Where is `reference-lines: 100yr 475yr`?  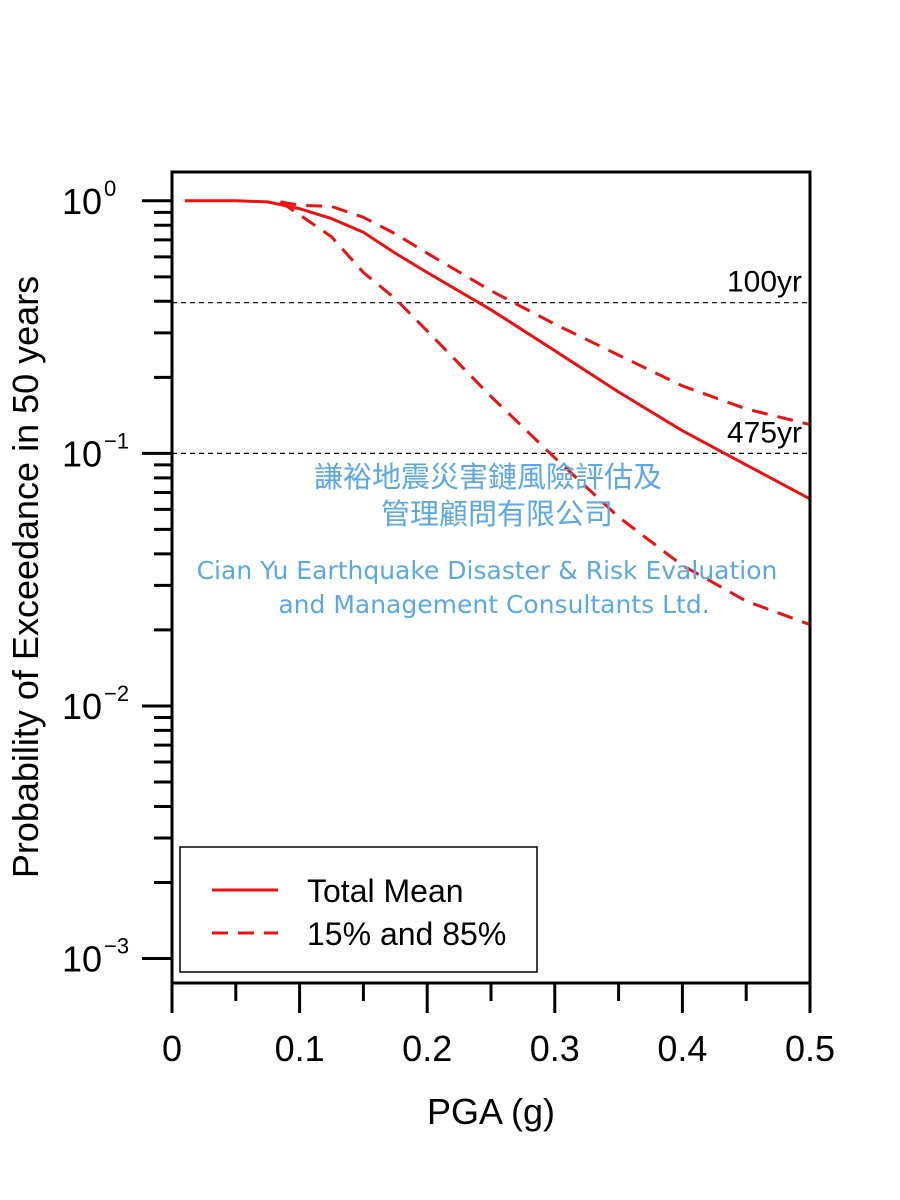 reference-lines: 100yr 475yr is located at coordinates (491, 360).